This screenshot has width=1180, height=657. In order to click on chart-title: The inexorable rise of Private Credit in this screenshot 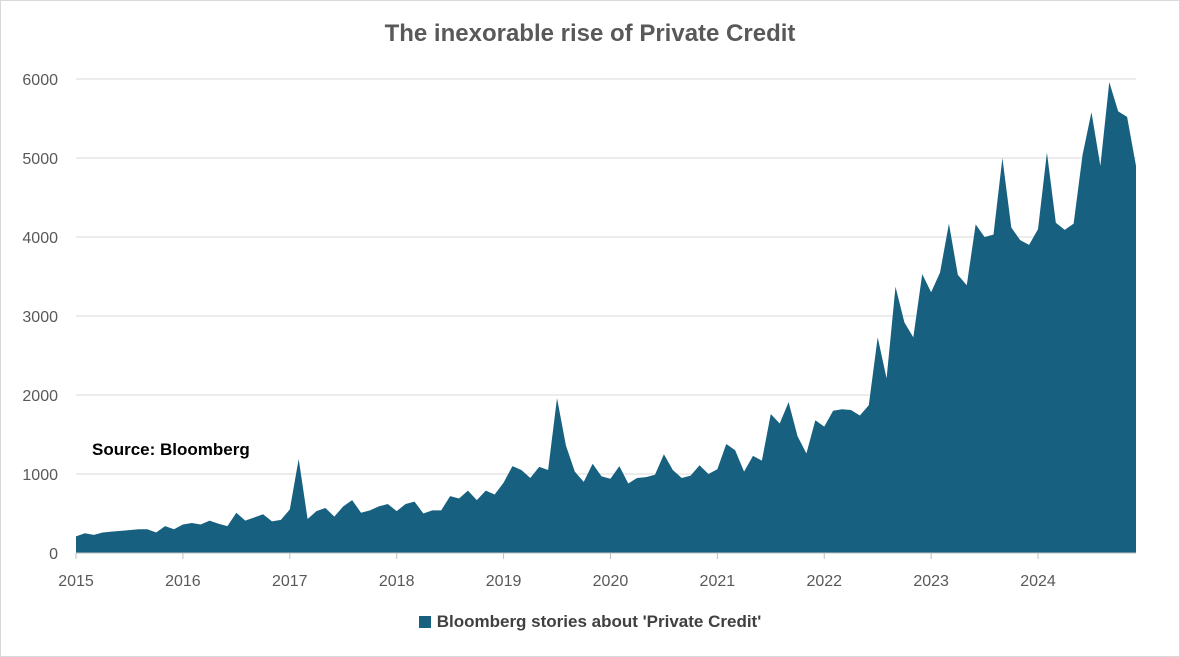, I will do `click(590, 33)`.